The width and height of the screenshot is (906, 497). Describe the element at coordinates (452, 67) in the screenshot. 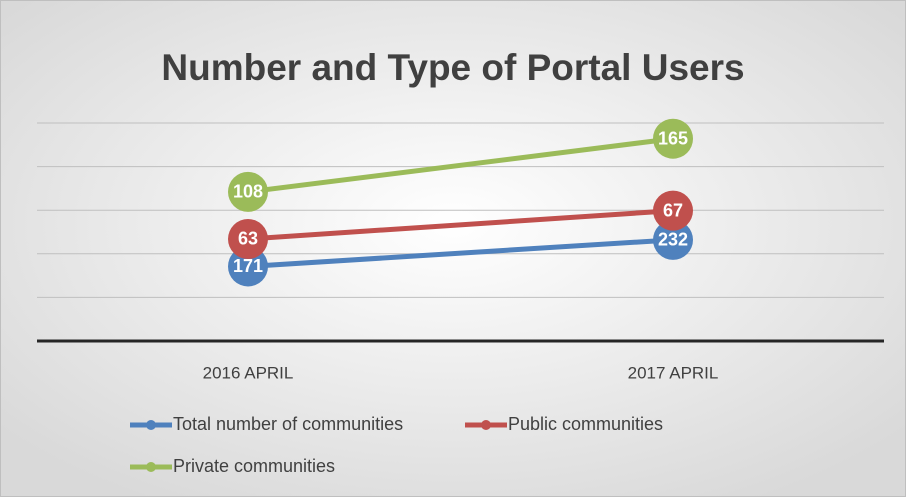

I see `chart-title: Number and Type of Portal Users` at that location.